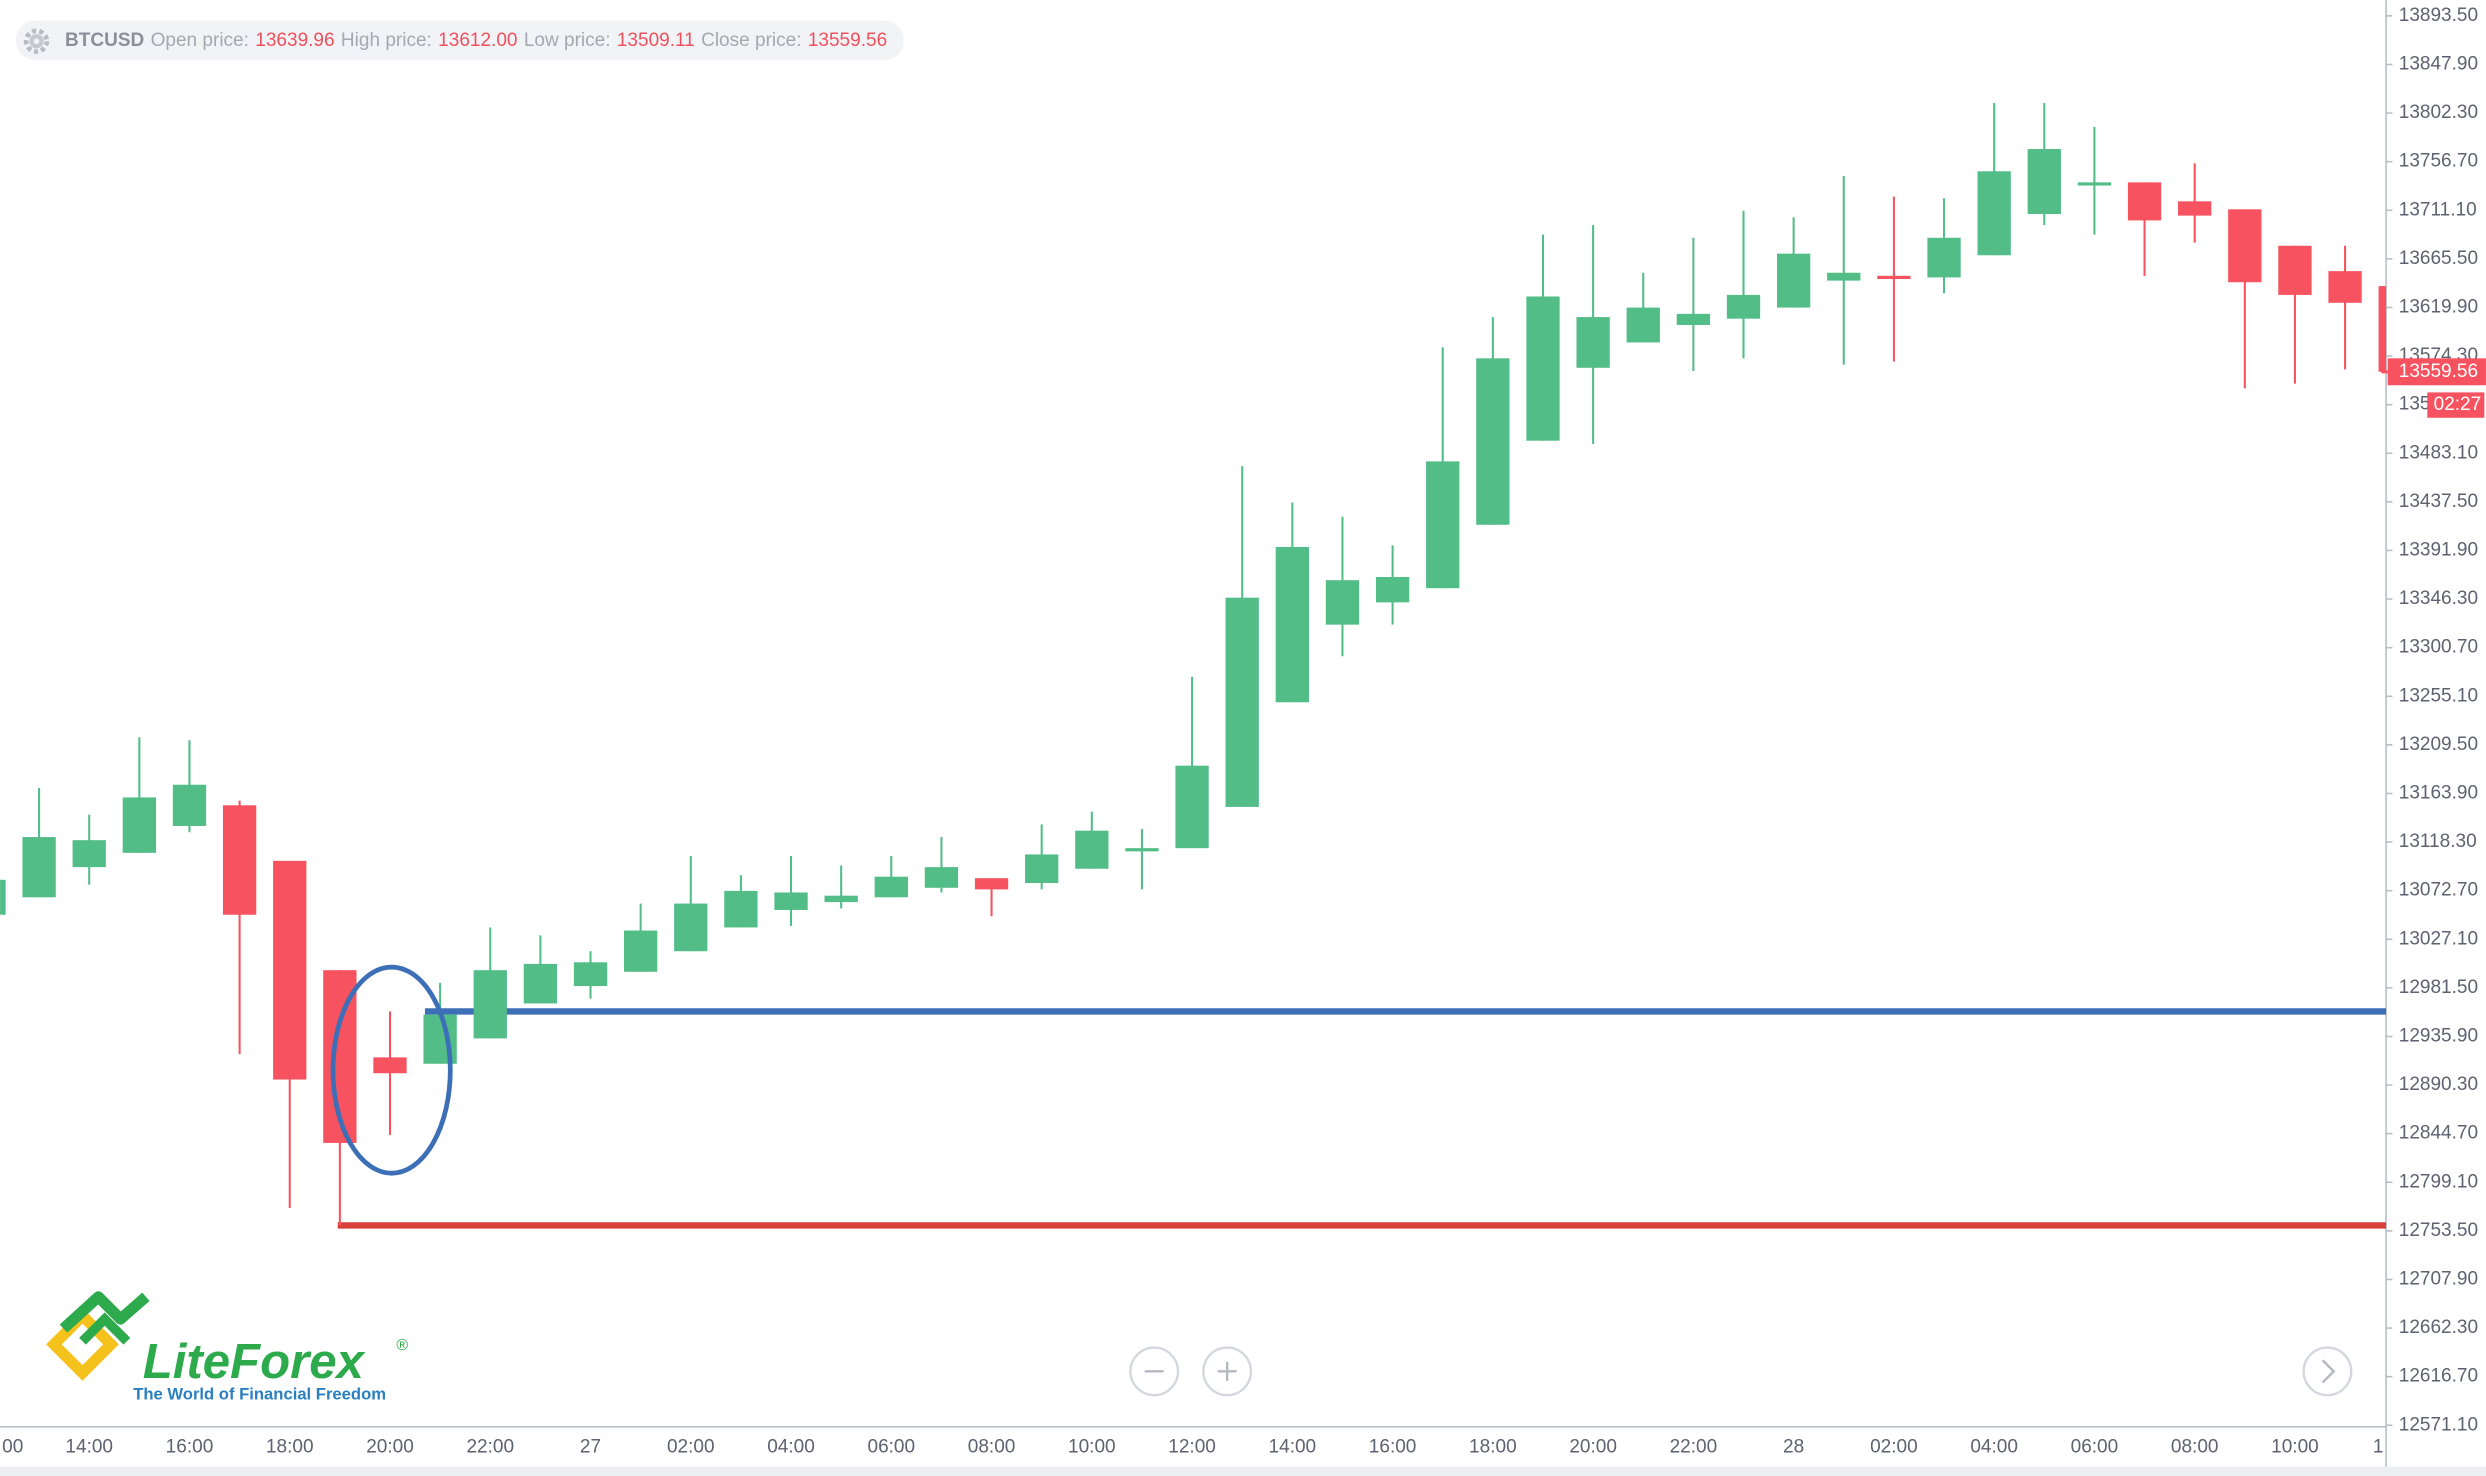 This screenshot has height=1476, width=2486. What do you see at coordinates (2438, 209) in the screenshot?
I see `y-tick-label: 13711.10` at bounding box center [2438, 209].